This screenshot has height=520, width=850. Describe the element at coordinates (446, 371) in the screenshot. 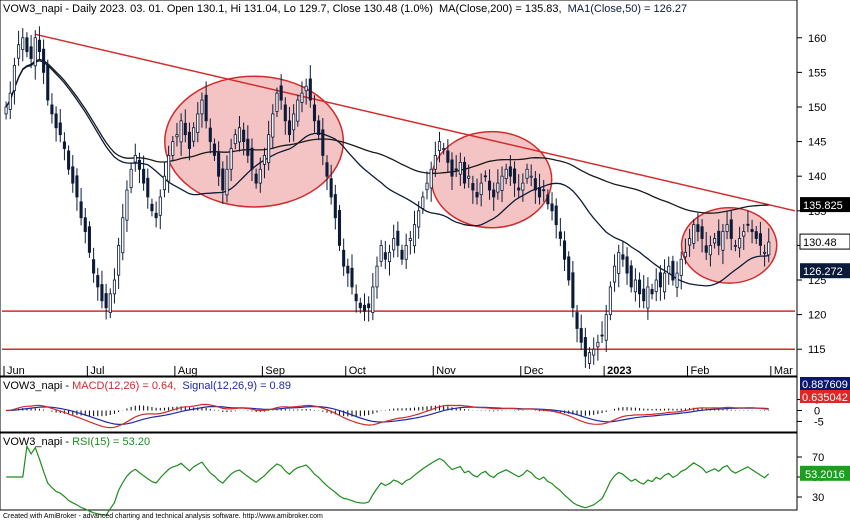

I see `x-tick-label: Nov` at that location.